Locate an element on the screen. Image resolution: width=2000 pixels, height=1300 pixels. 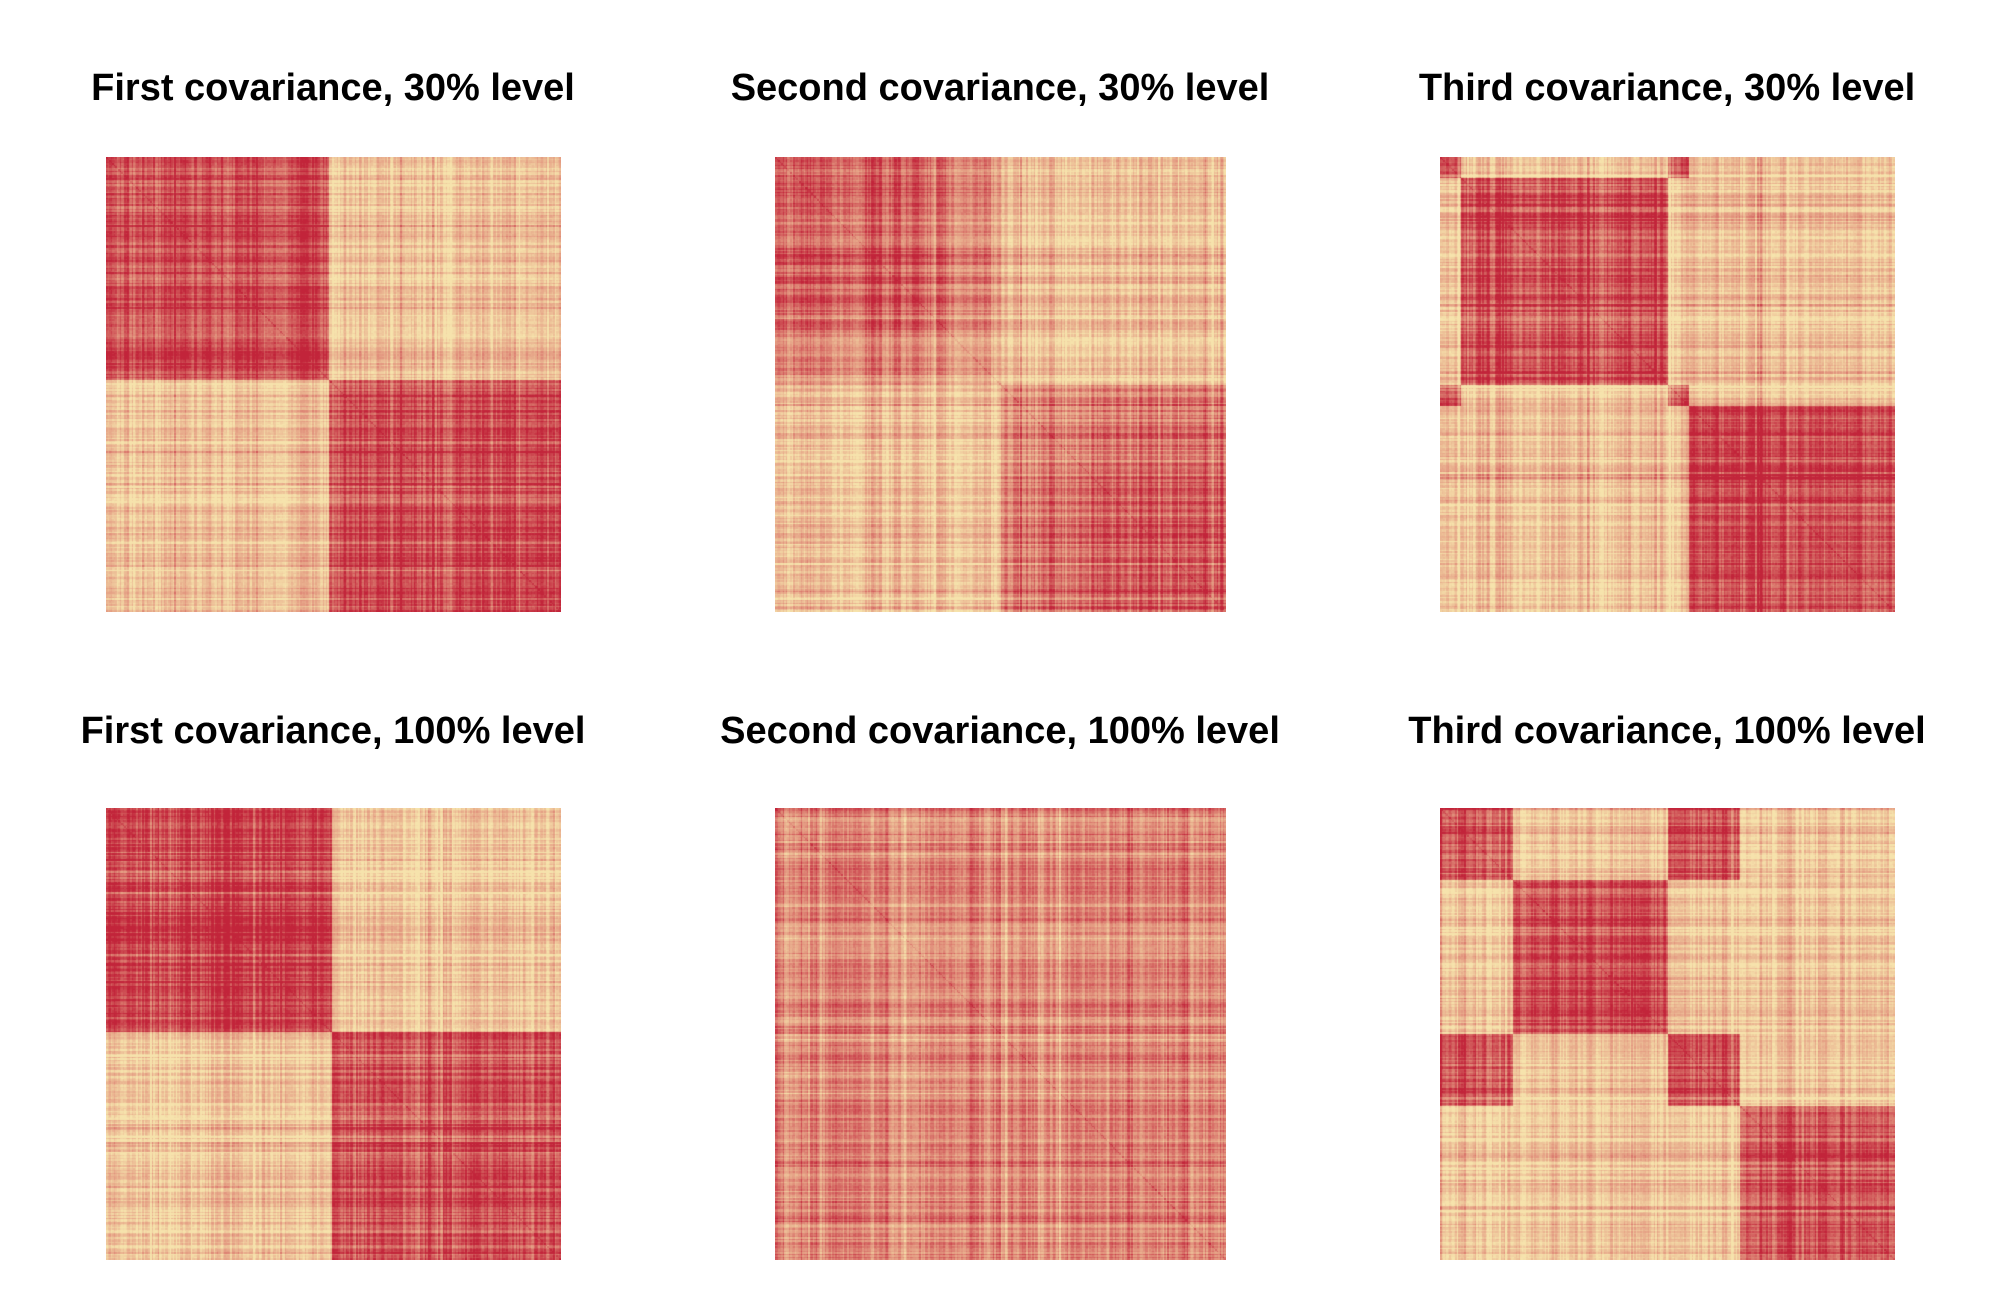
panel-title-third-covariance-30: Third covariance, 30% level is located at coordinates (1667, 88).